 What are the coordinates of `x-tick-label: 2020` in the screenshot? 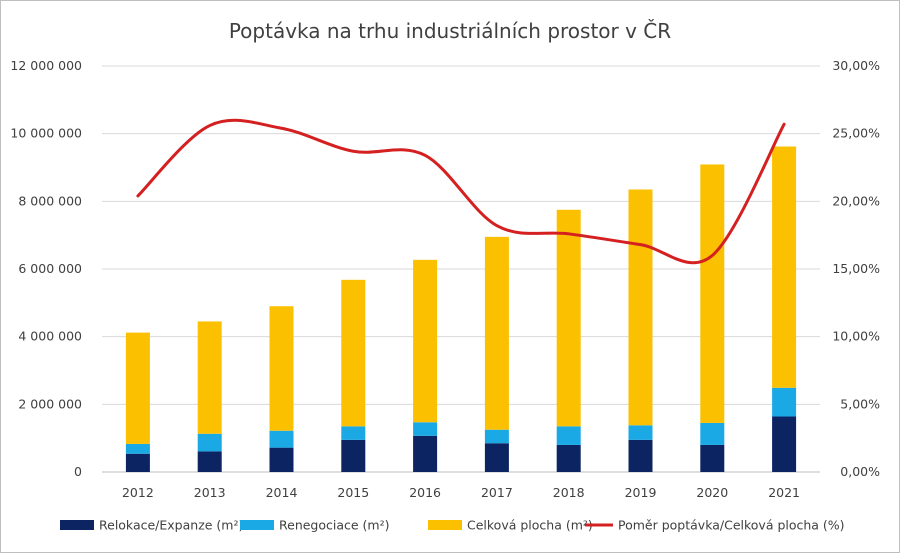 It's located at (712, 492).